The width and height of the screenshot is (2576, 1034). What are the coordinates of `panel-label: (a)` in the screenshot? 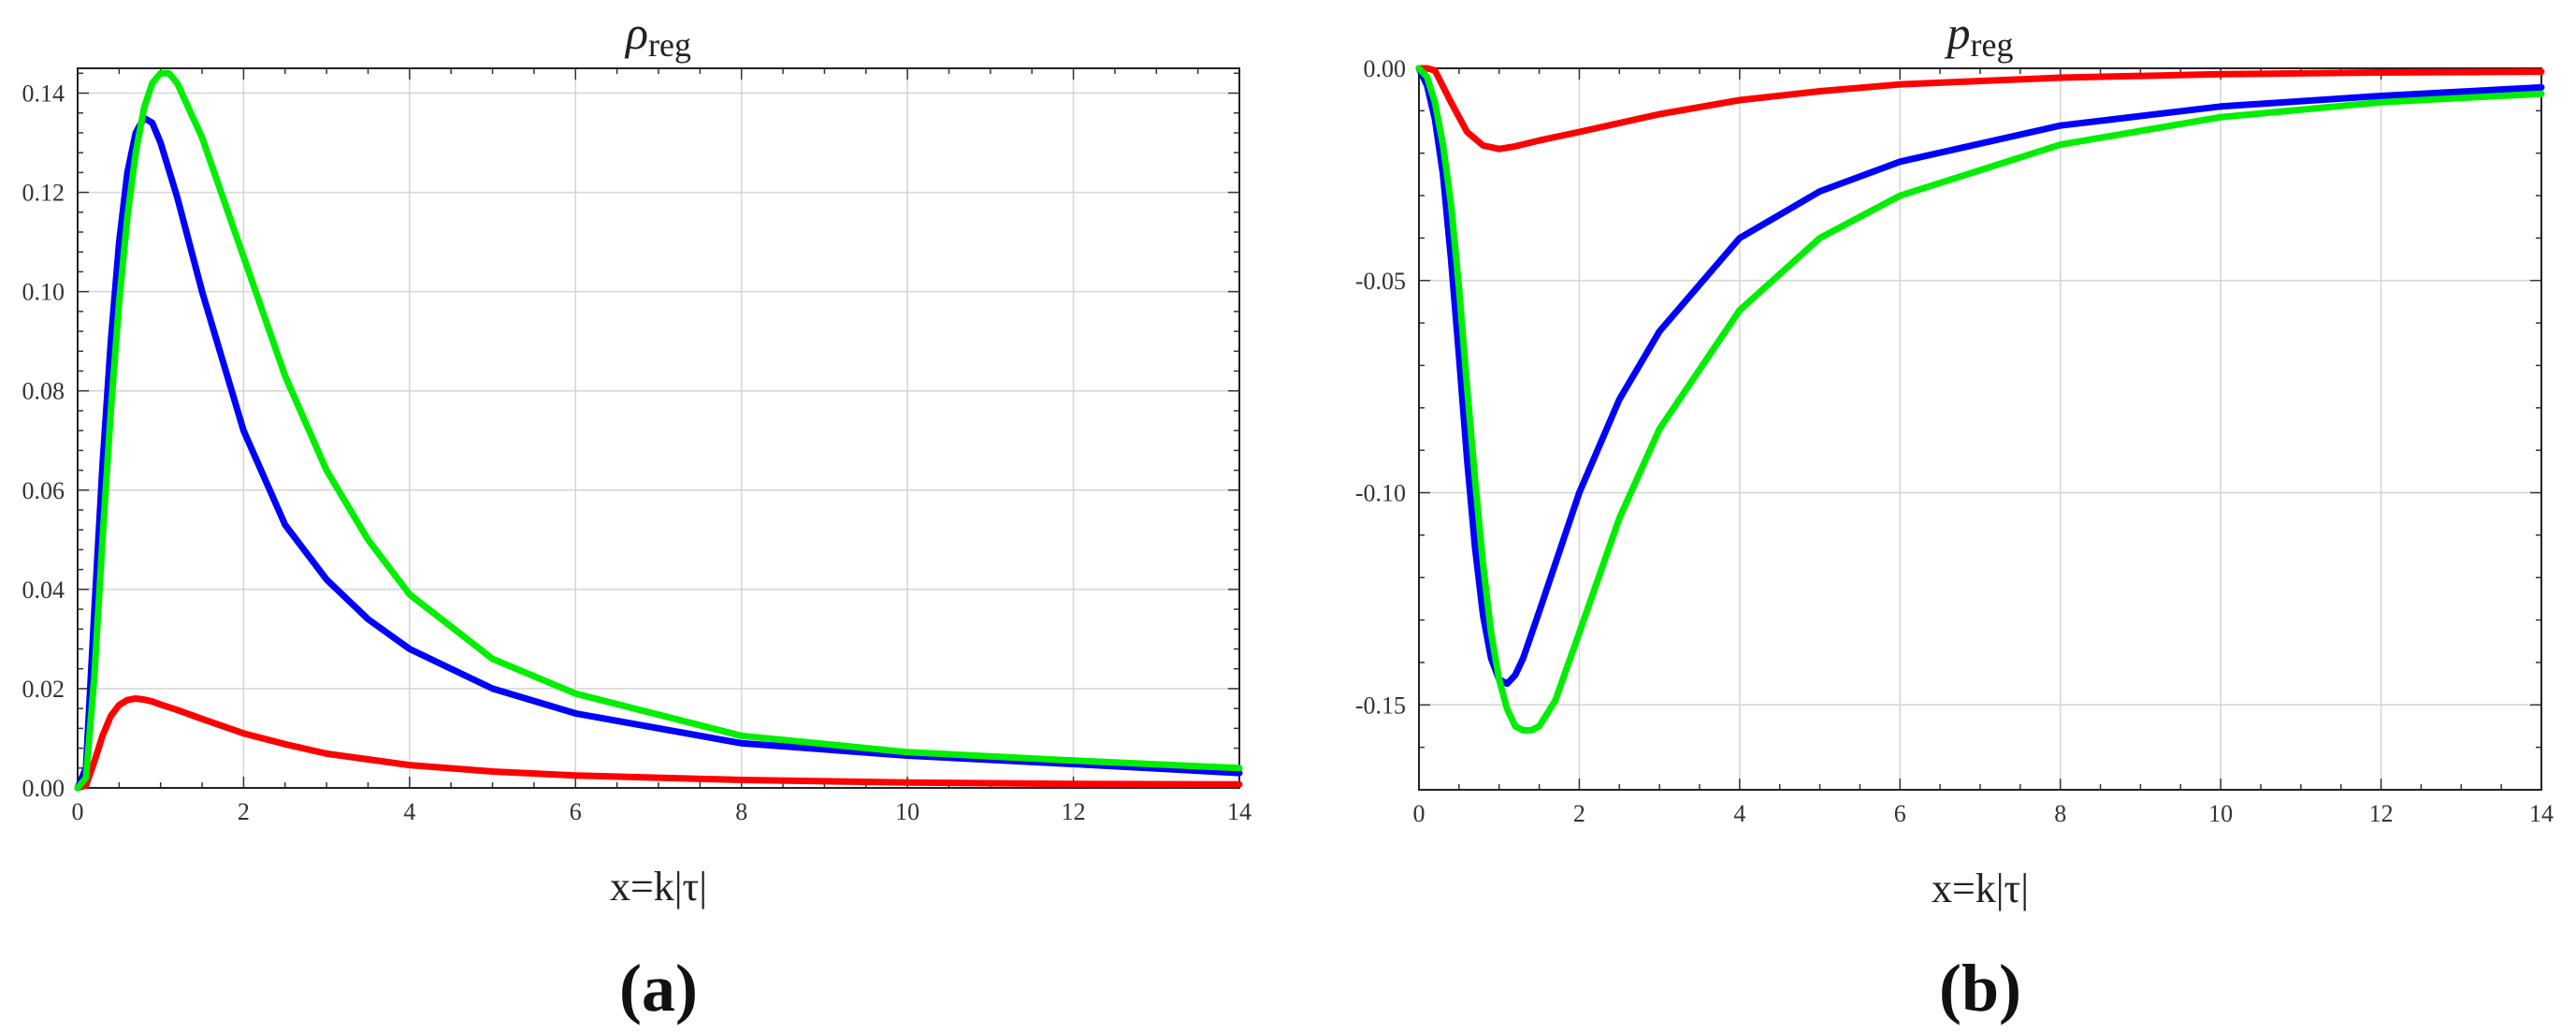 It's located at (658, 988).